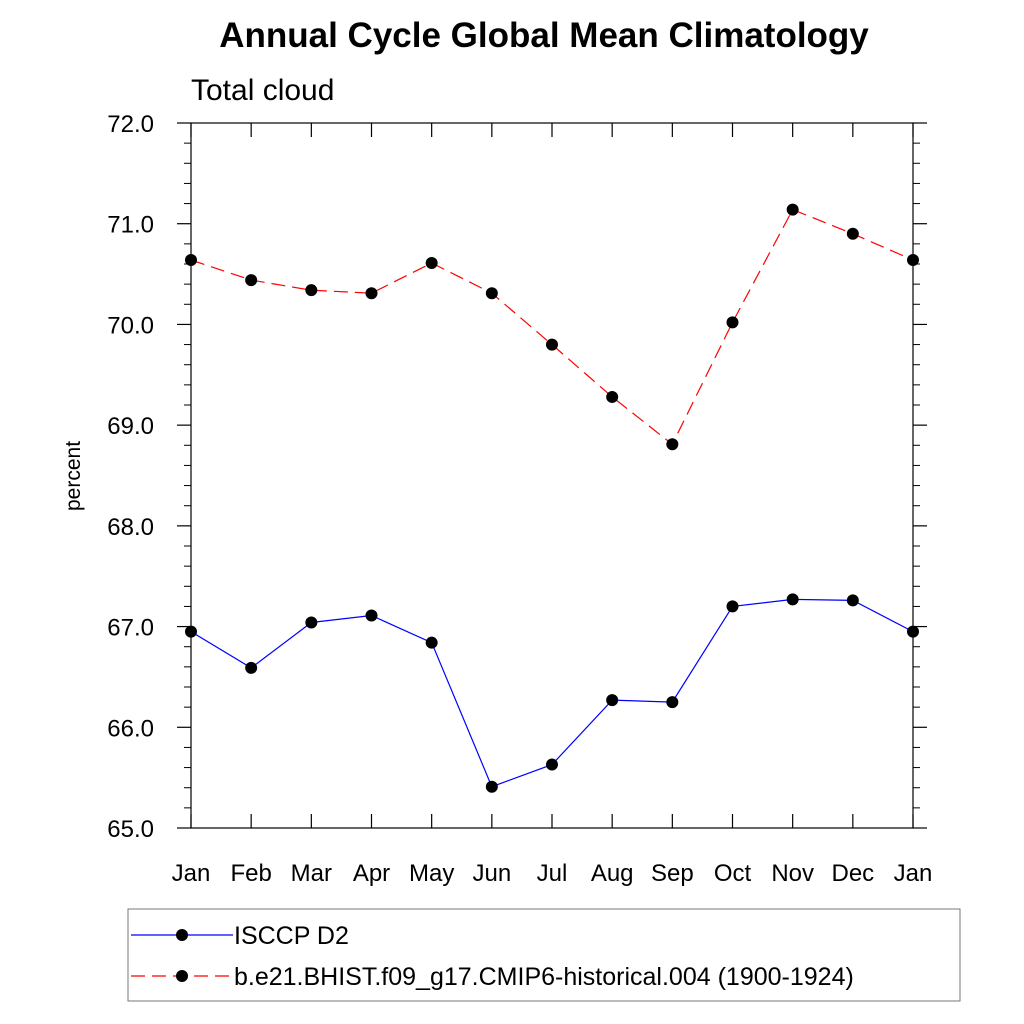 The width and height of the screenshot is (1024, 1024). What do you see at coordinates (182, 935) in the screenshot?
I see `legend-marker-isccp` at bounding box center [182, 935].